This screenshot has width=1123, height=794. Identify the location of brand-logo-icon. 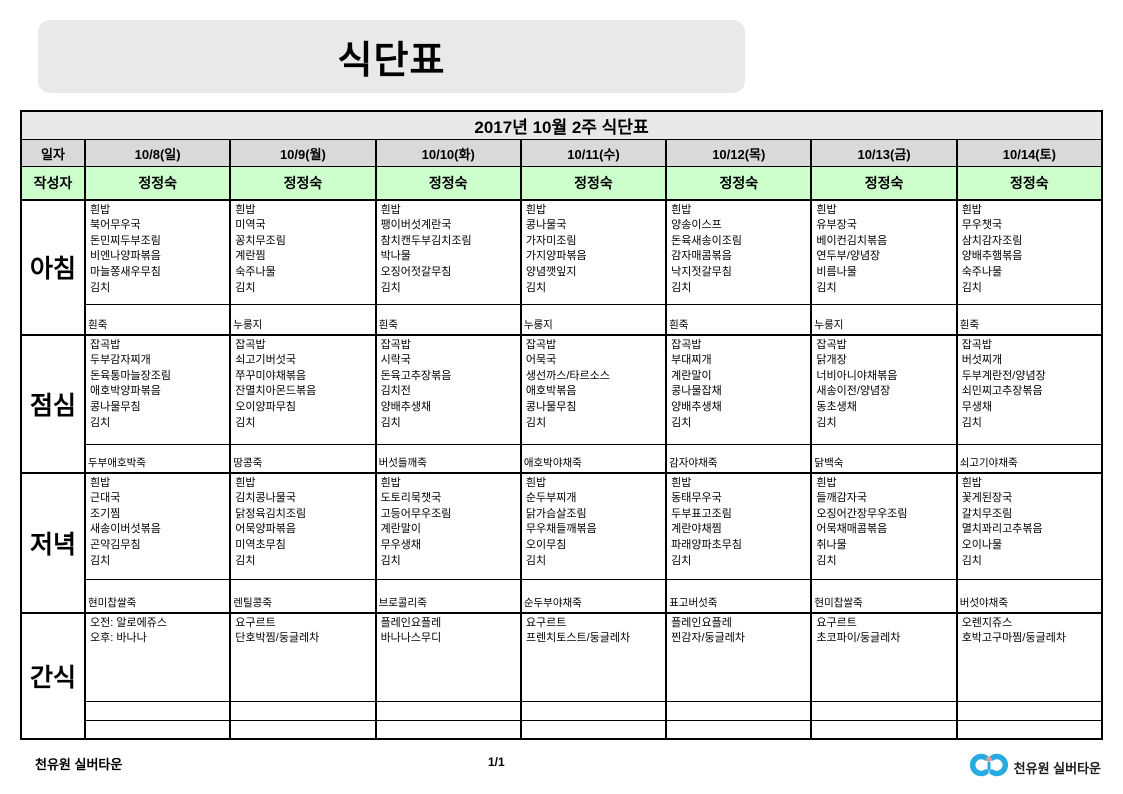
(989, 767).